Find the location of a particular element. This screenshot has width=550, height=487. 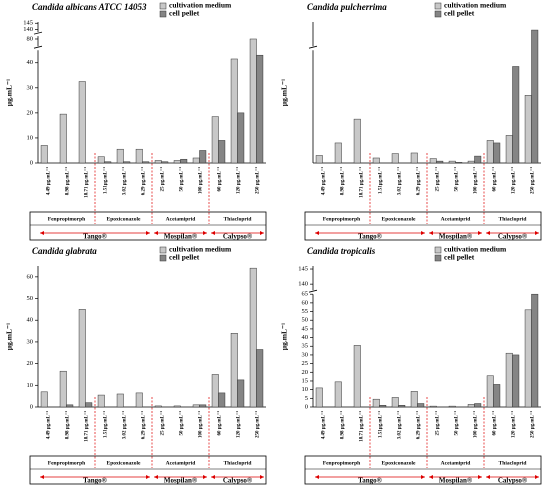

x-tick-label: 3.02 µg.mL⁻¹ is located at coordinates (400, 181).